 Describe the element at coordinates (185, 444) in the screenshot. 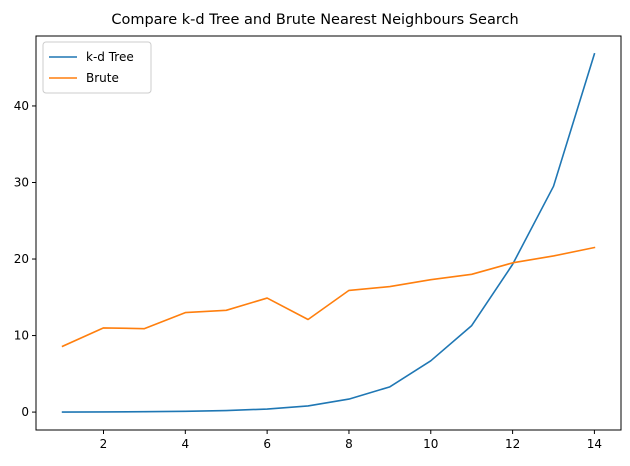

I see `x-tick-label: 4` at that location.